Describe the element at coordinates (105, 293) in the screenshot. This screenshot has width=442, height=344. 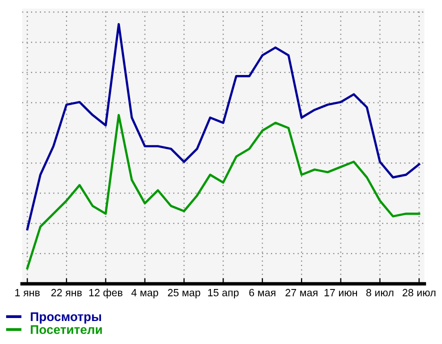
I see `x-tick-label: 12 фев` at that location.